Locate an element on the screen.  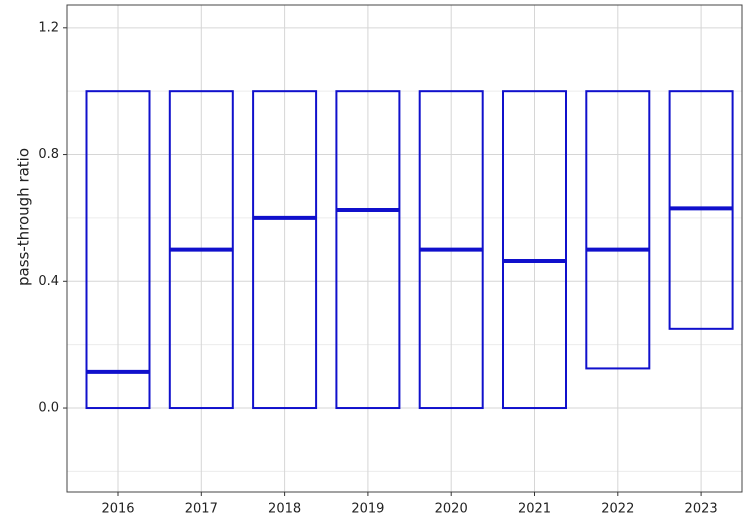
x-tick-label: 2023 is located at coordinates (701, 509).